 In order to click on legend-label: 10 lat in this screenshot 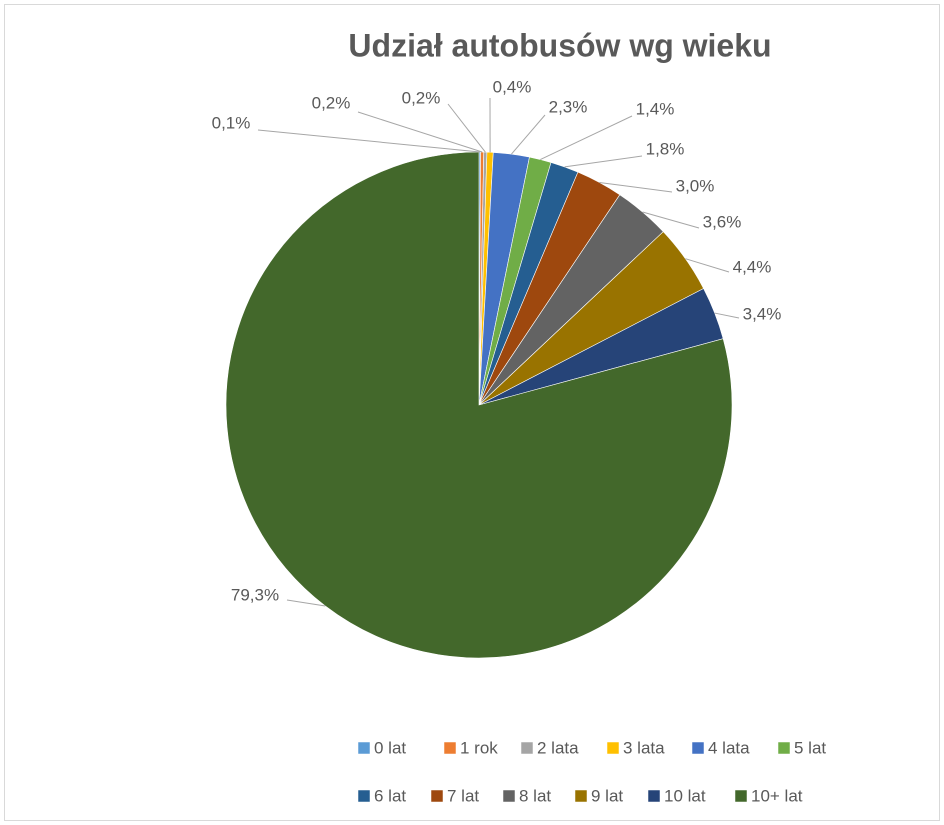, I will do `click(685, 795)`.